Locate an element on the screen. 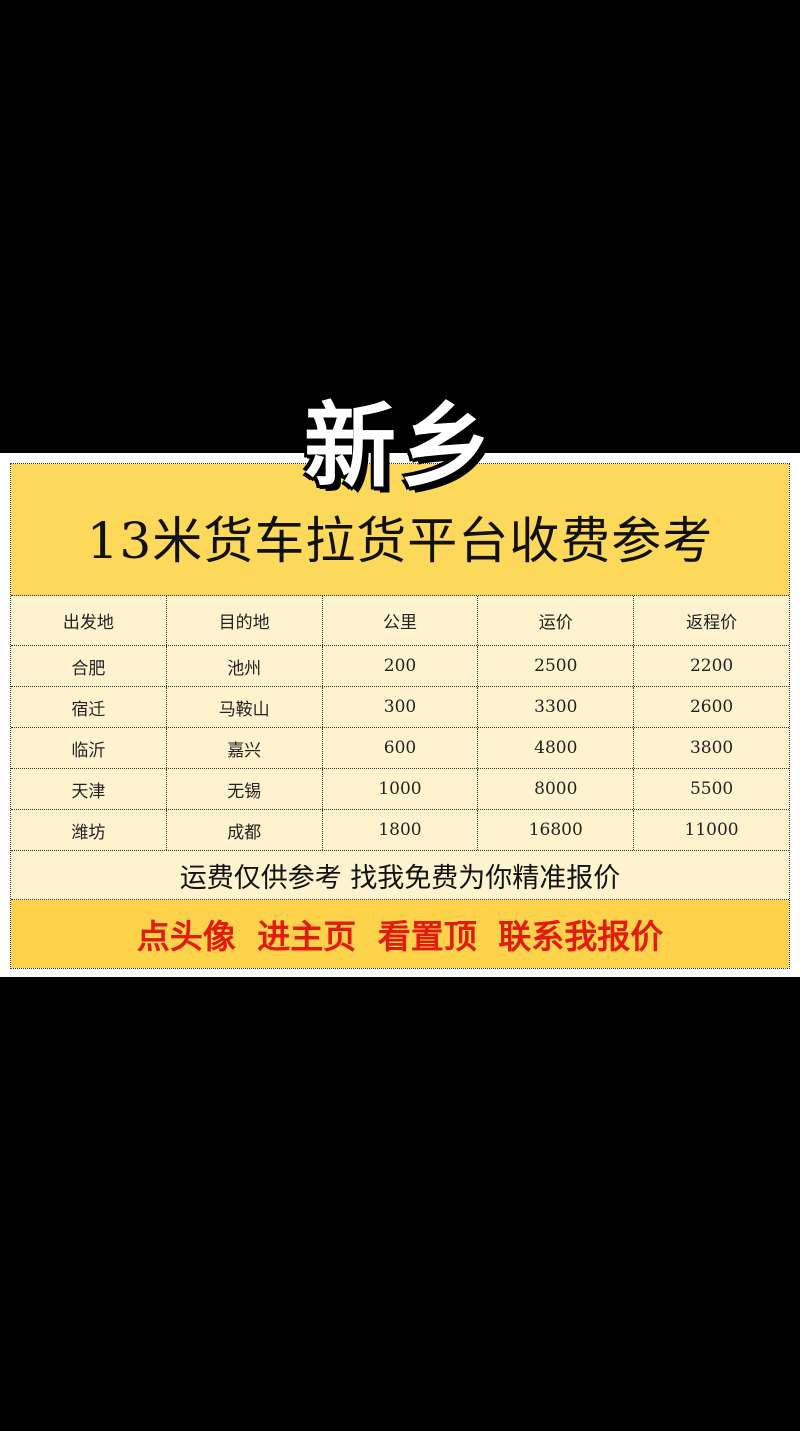 This screenshot has width=800, height=1431. header-cell: 出发地 is located at coordinates (89, 620).